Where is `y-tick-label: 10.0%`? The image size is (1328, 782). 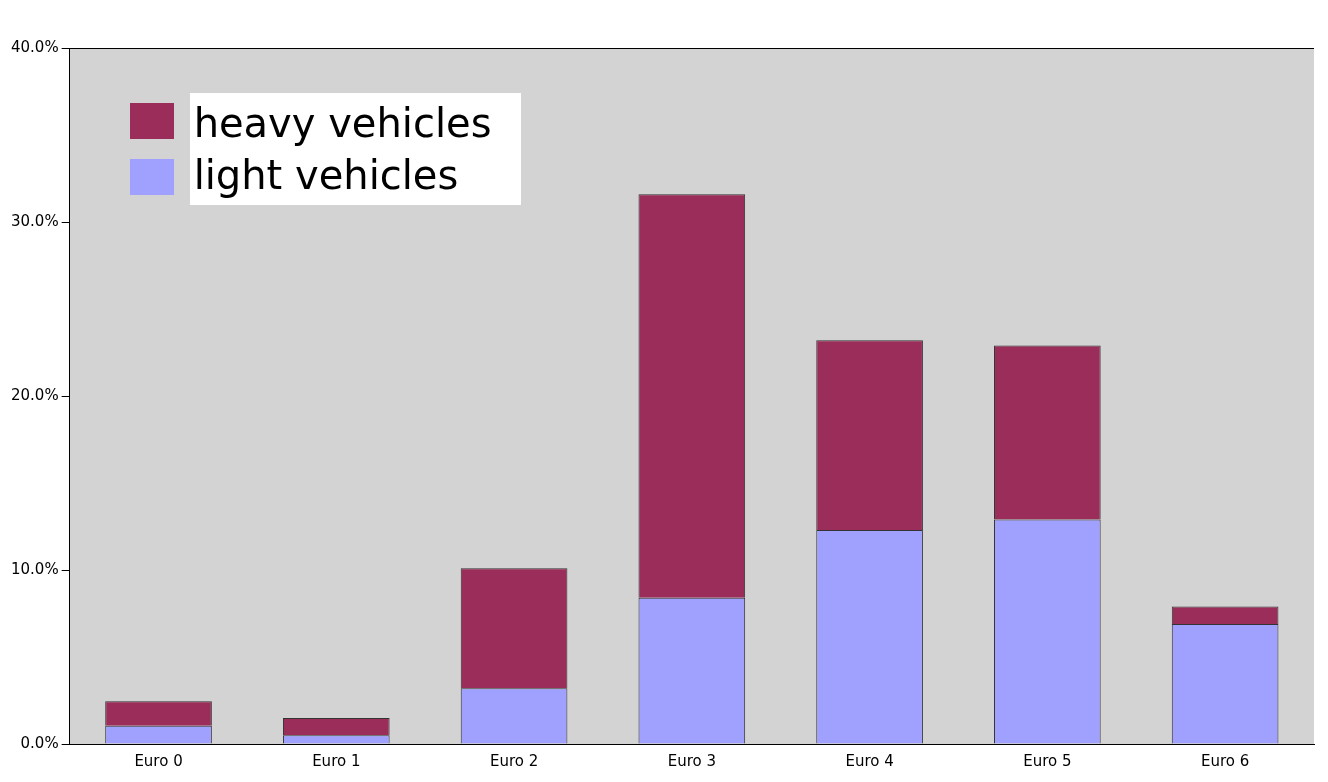
y-tick-label: 10.0% is located at coordinates (35, 568).